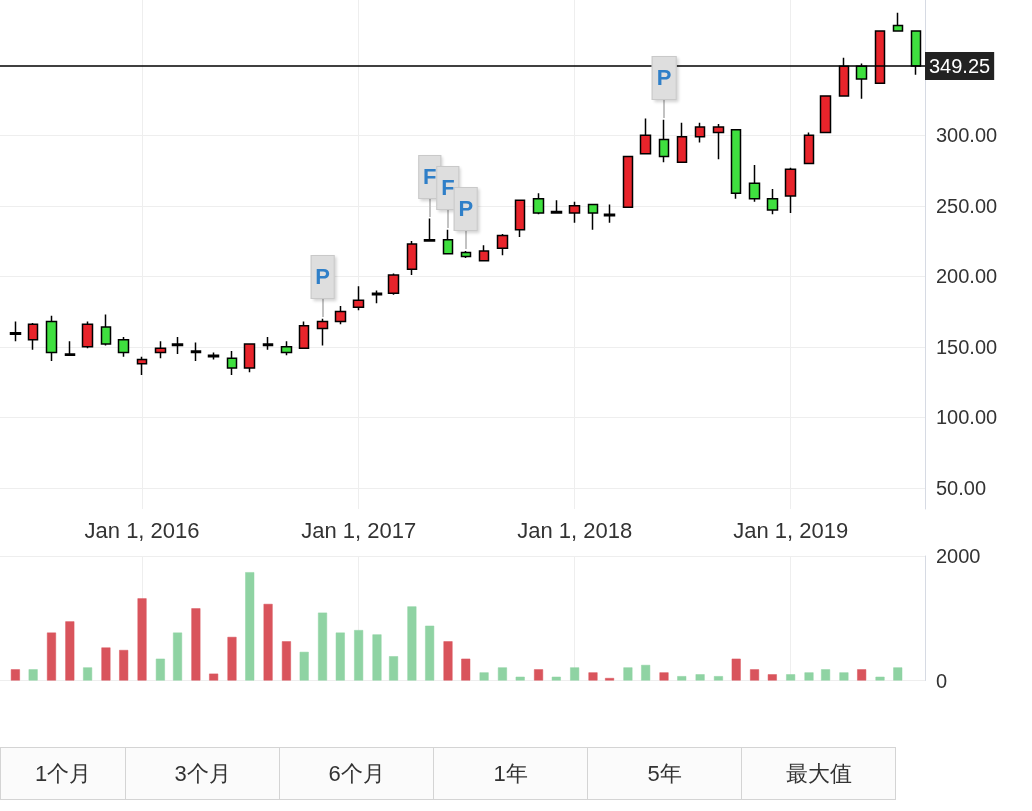  Describe the element at coordinates (791, 530) in the screenshot. I see `x-tick-label: Jan 1, 2019` at that location.